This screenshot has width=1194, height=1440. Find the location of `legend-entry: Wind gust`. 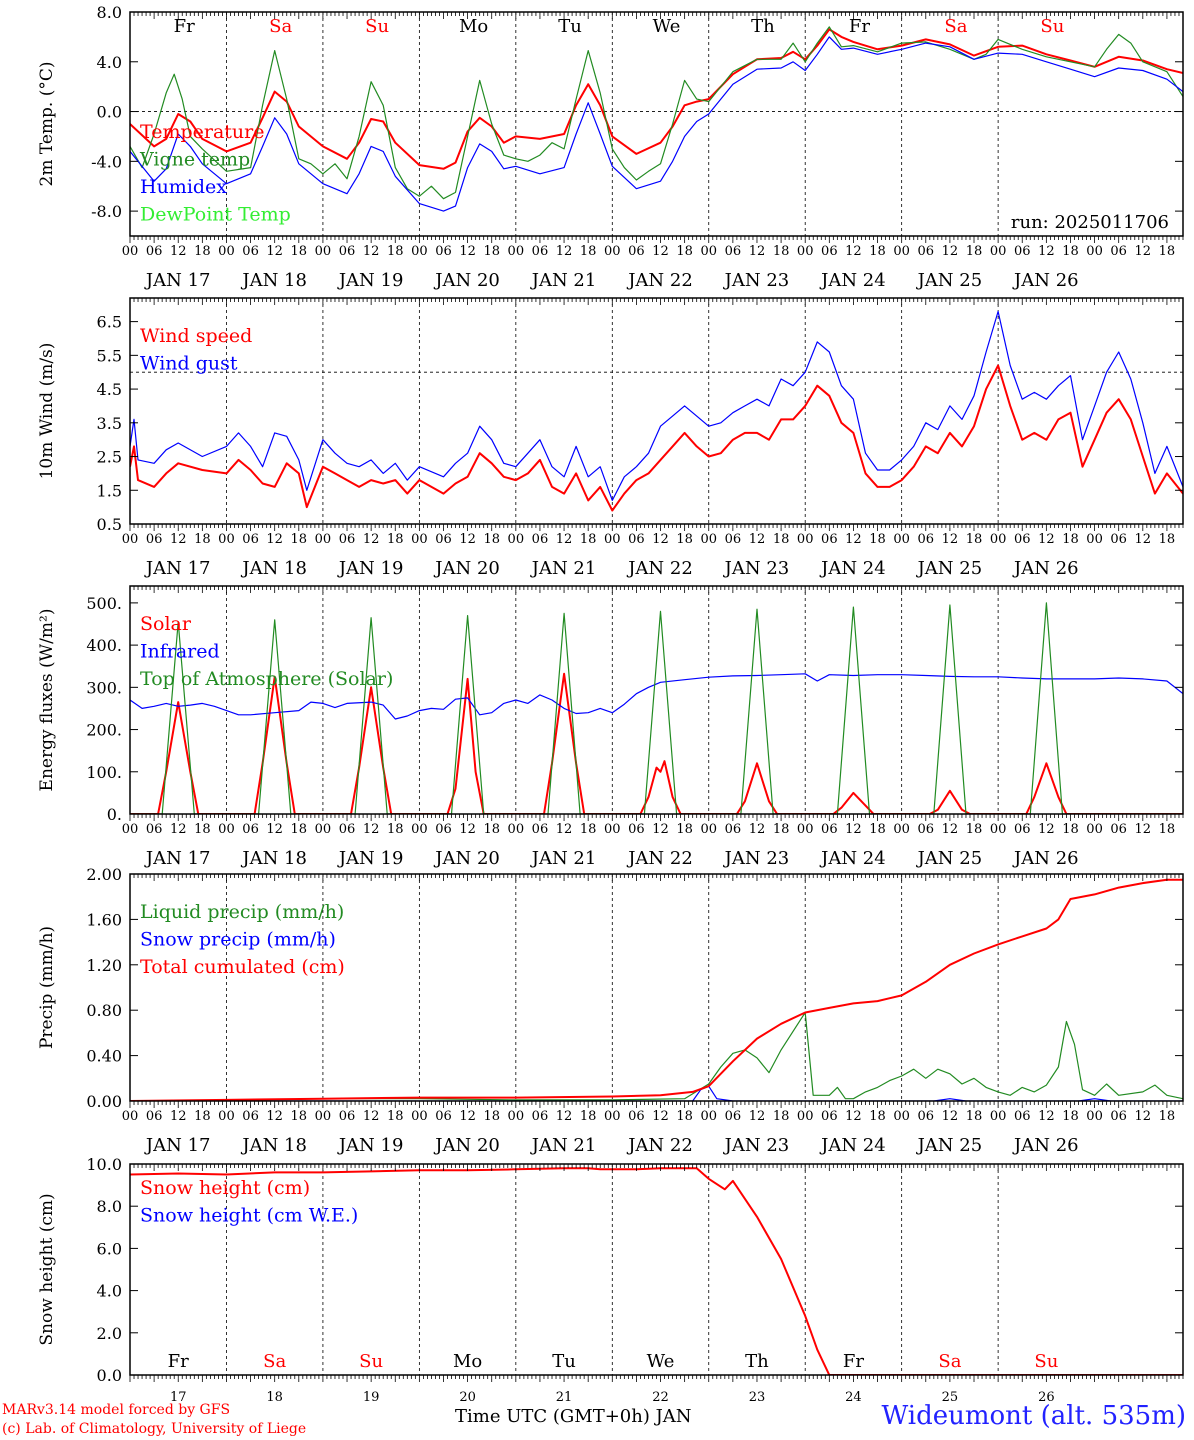

legend-entry: Wind gust is located at coordinates (189, 364).